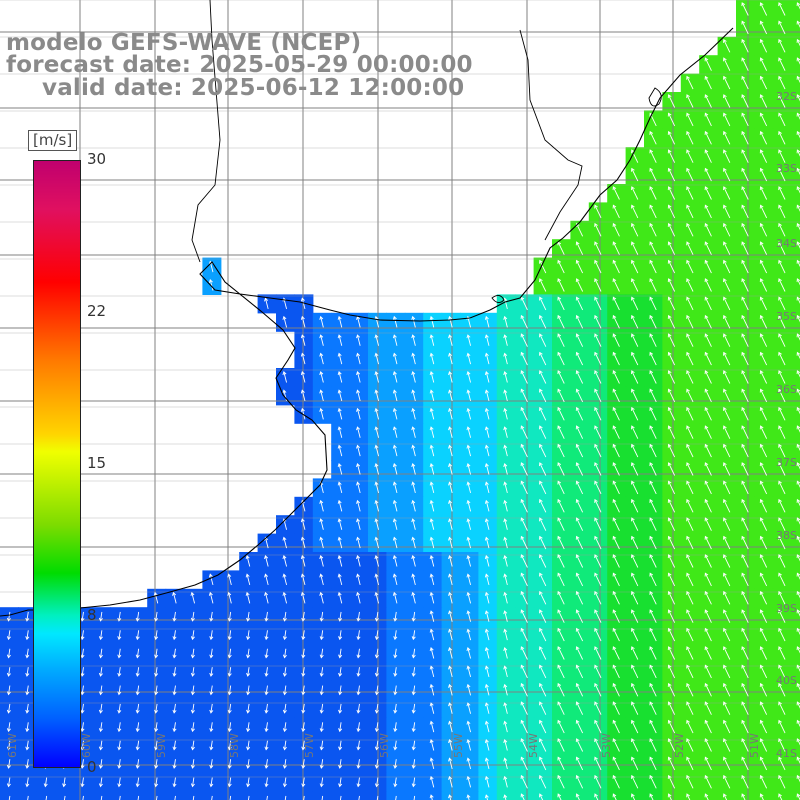 Image resolution: width=800 pixels, height=800 pixels. What do you see at coordinates (97, 311) in the screenshot?
I see `colorbar-tick-22: 22` at bounding box center [97, 311].